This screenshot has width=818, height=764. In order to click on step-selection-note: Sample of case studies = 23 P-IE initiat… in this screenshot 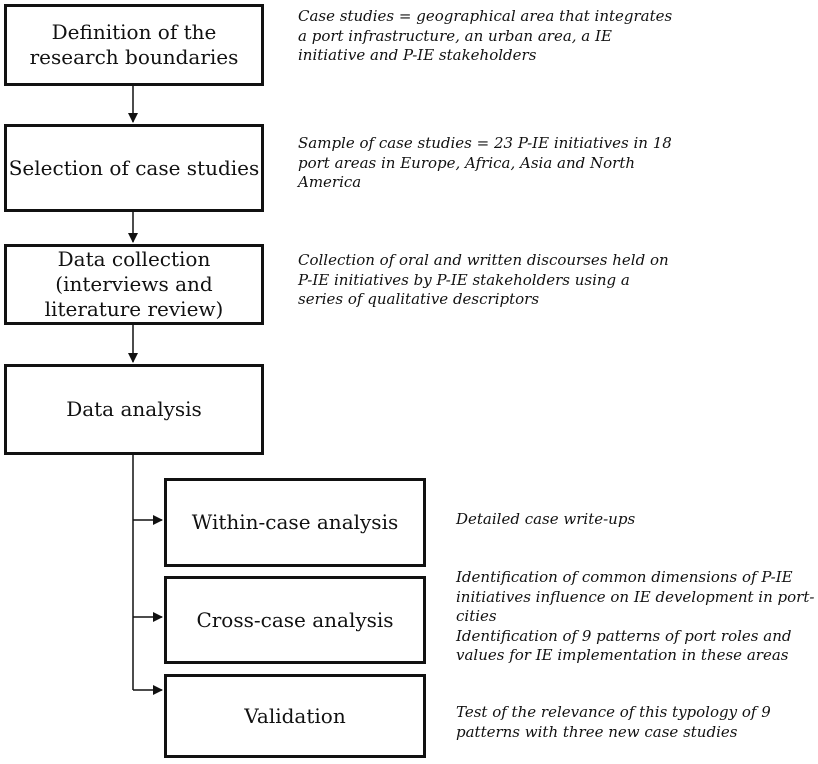, I will do `click(485, 162)`.